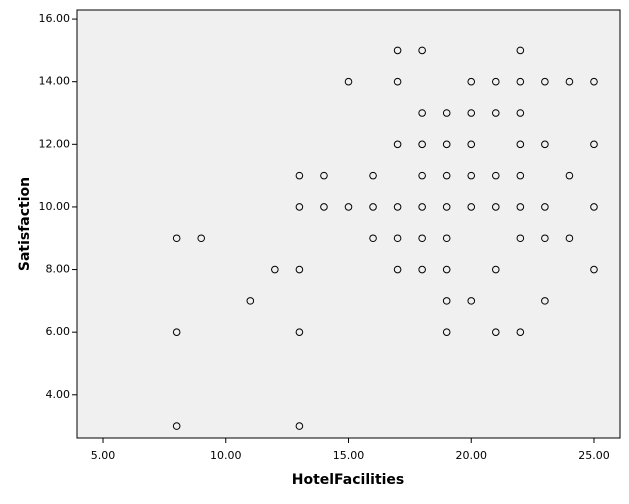 The width and height of the screenshot is (629, 504). Describe the element at coordinates (349, 455) in the screenshot. I see `x-tick-label: 15.00` at that location.